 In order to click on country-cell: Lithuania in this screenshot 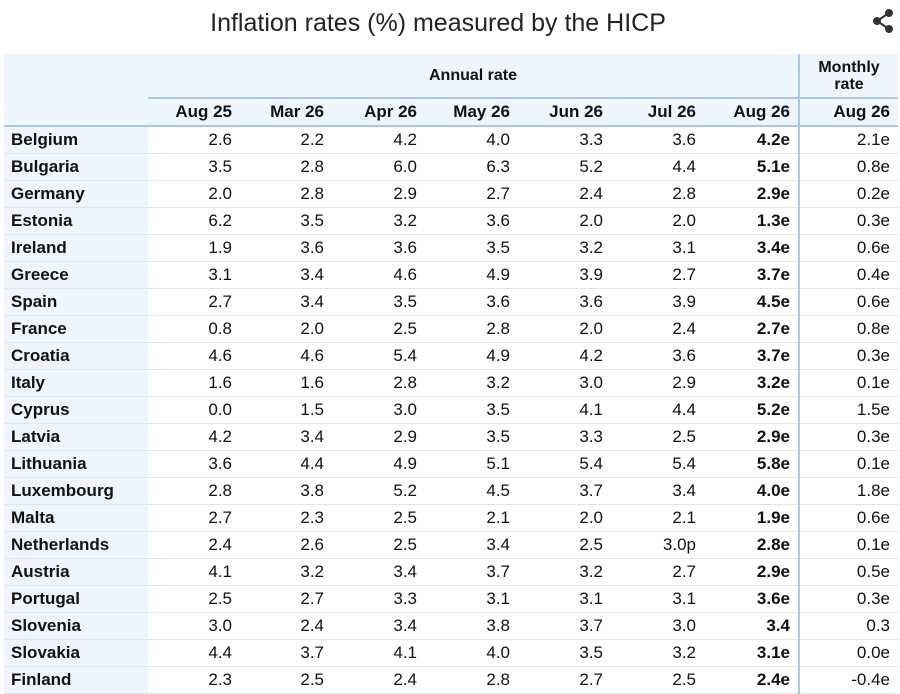, I will do `click(76, 464)`.